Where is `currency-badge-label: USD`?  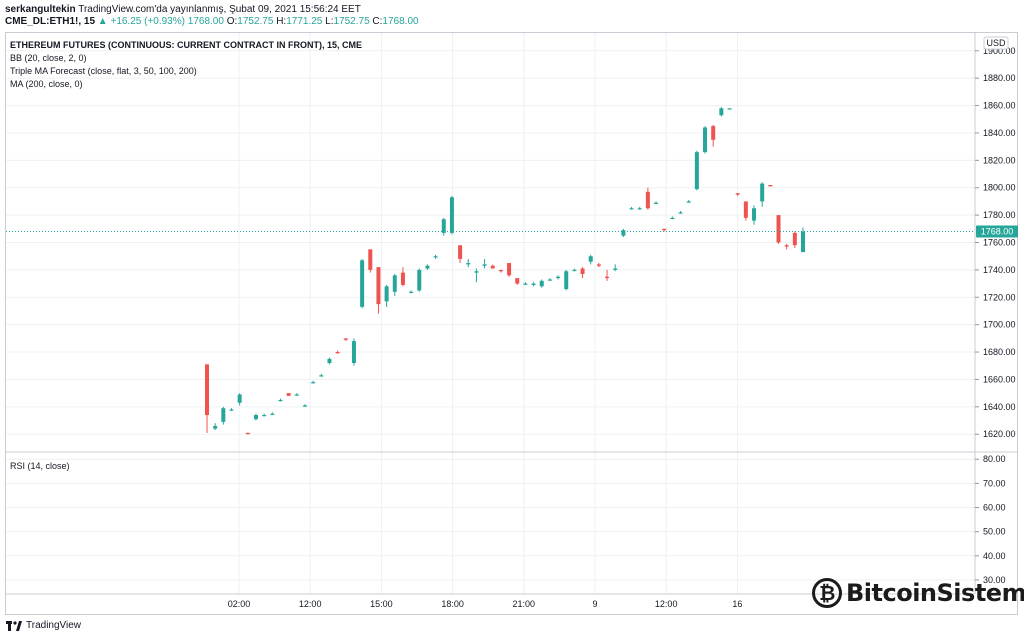
currency-badge-label: USD is located at coordinates (996, 43).